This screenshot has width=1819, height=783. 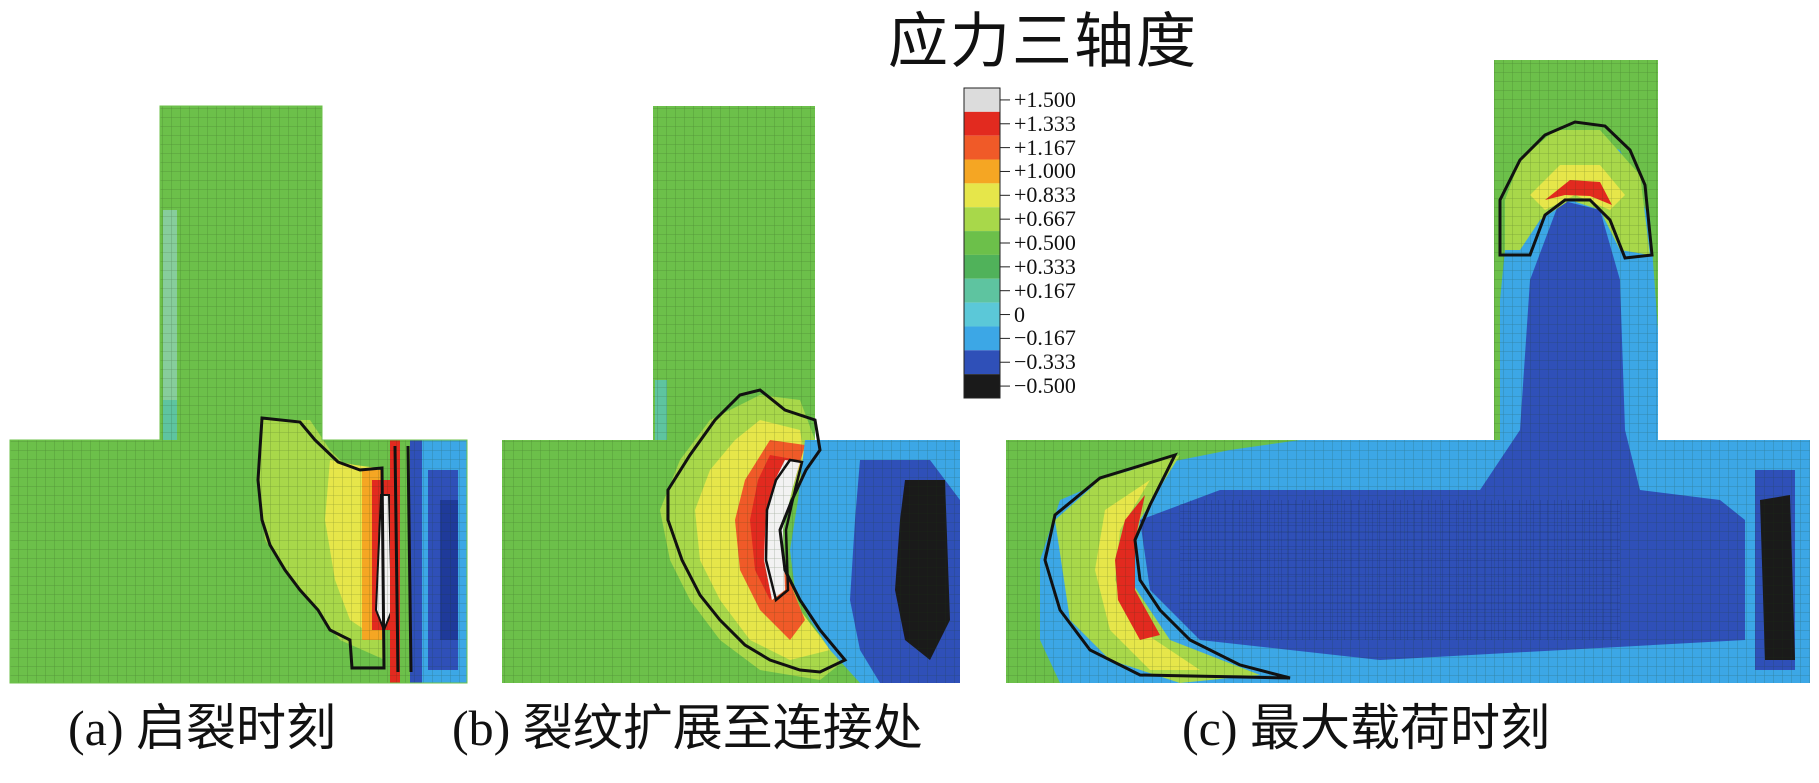 What do you see at coordinates (1045, 219) in the screenshot?
I see `legend-tick-label: +0.667` at bounding box center [1045, 219].